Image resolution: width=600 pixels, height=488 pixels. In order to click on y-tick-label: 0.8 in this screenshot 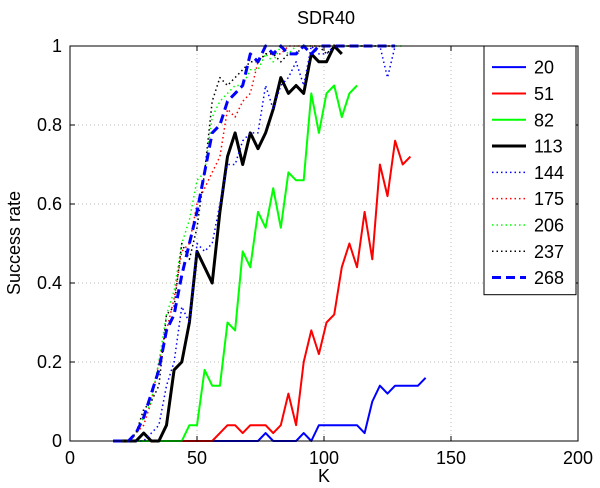, I will do `click(49, 125)`.